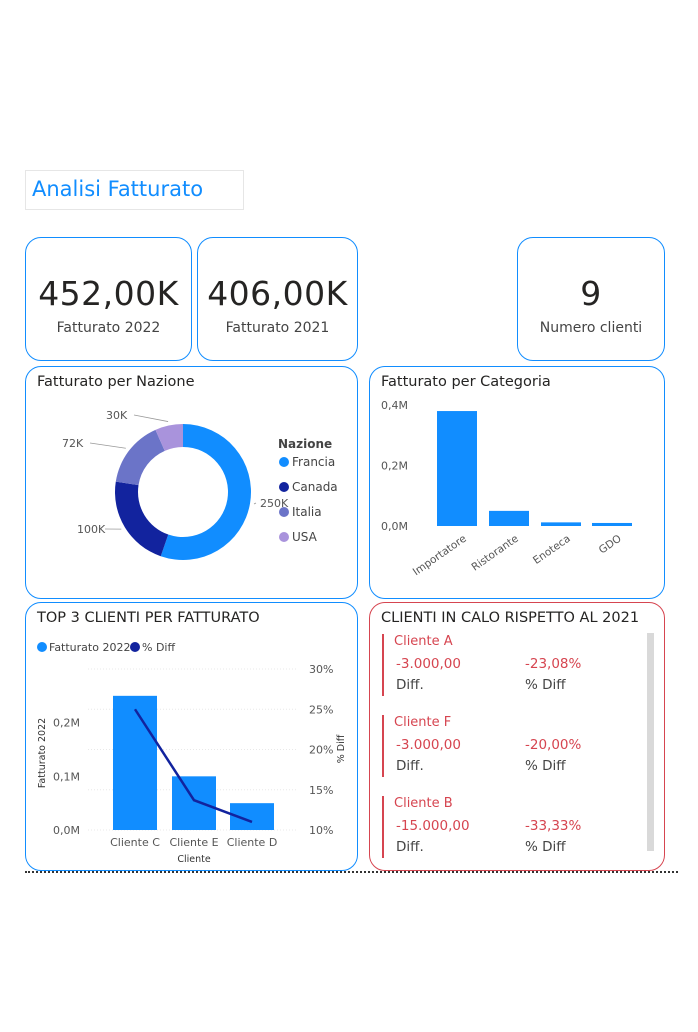 The height and width of the screenshot is (1032, 698). I want to click on bar-enoteca, so click(561, 524).